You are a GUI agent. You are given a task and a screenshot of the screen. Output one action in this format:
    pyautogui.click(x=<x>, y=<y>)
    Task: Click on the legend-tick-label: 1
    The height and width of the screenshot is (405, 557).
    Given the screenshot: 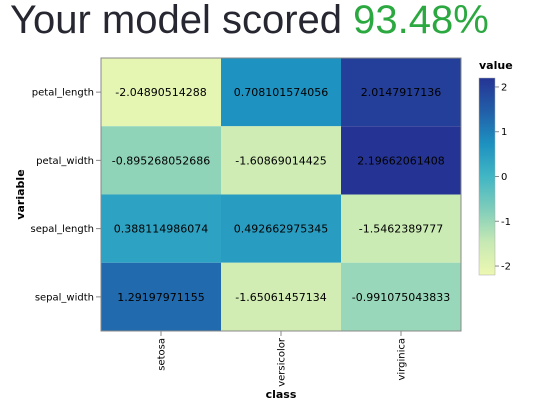 What is the action you would take?
    pyautogui.click(x=504, y=132)
    